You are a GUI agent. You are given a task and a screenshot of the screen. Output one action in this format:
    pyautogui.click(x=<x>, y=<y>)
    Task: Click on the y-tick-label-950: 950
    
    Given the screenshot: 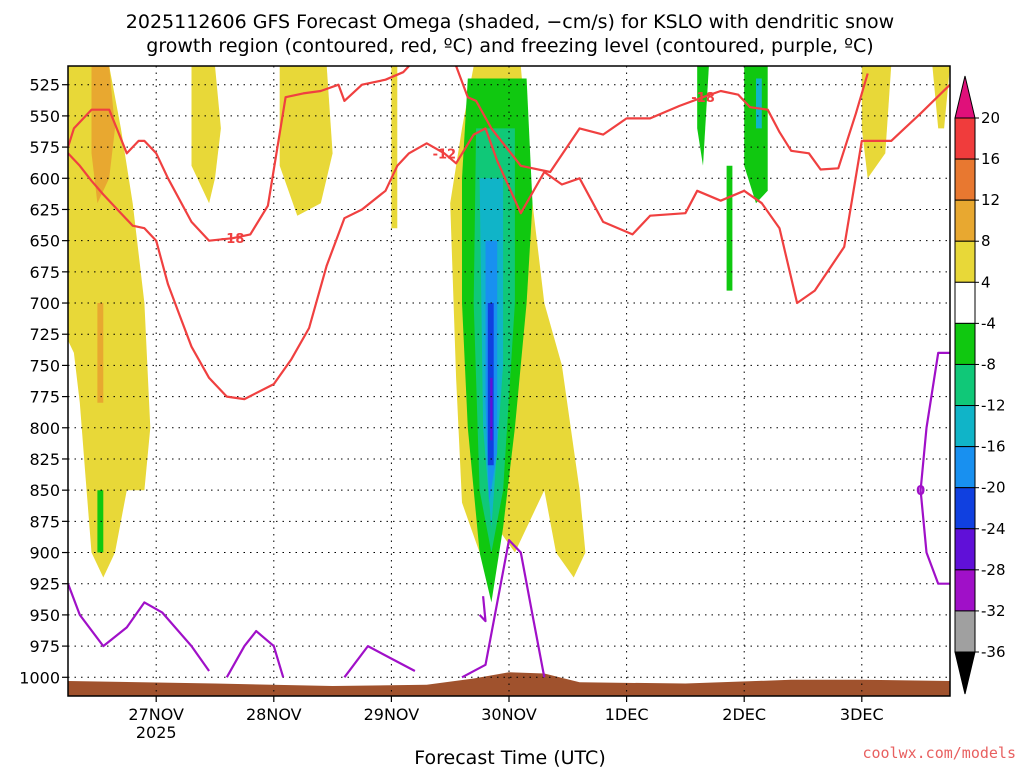 What is the action you would take?
    pyautogui.click(x=44, y=615)
    